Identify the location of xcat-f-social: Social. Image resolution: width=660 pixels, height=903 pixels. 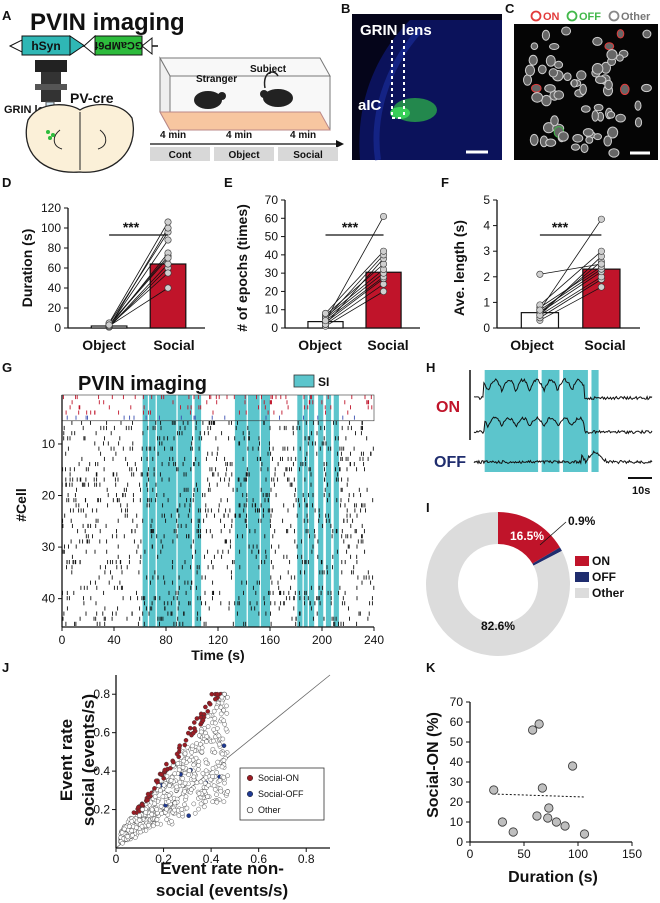
(604, 345).